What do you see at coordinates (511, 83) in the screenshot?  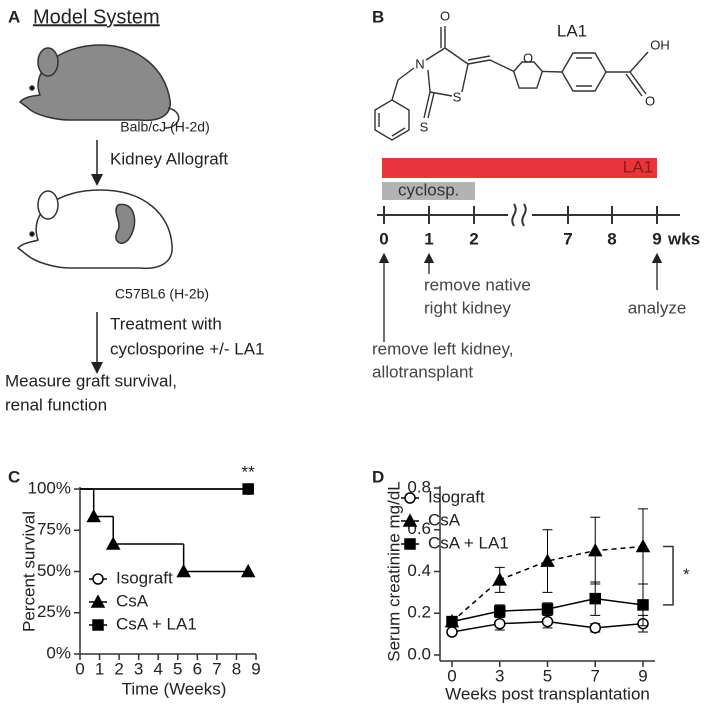 I see `structure` at bounding box center [511, 83].